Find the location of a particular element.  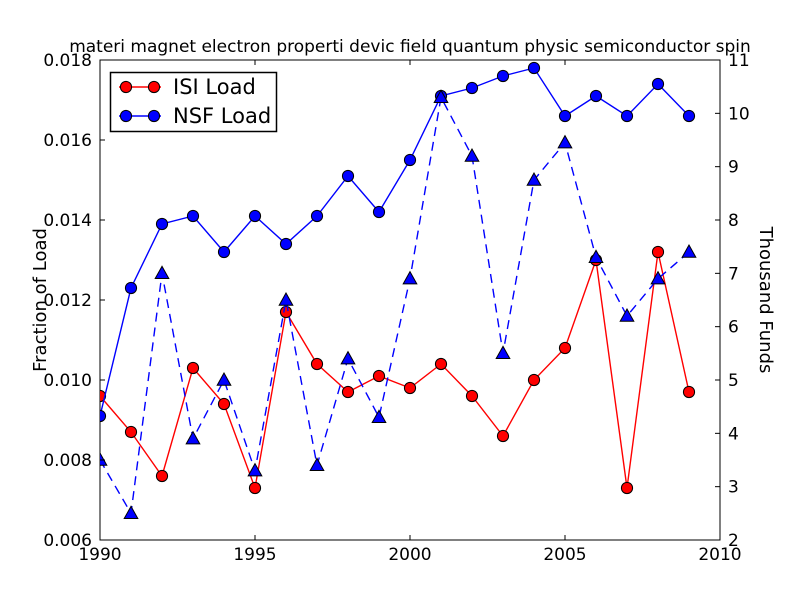

right-tick-label: 2 is located at coordinates (733, 541).